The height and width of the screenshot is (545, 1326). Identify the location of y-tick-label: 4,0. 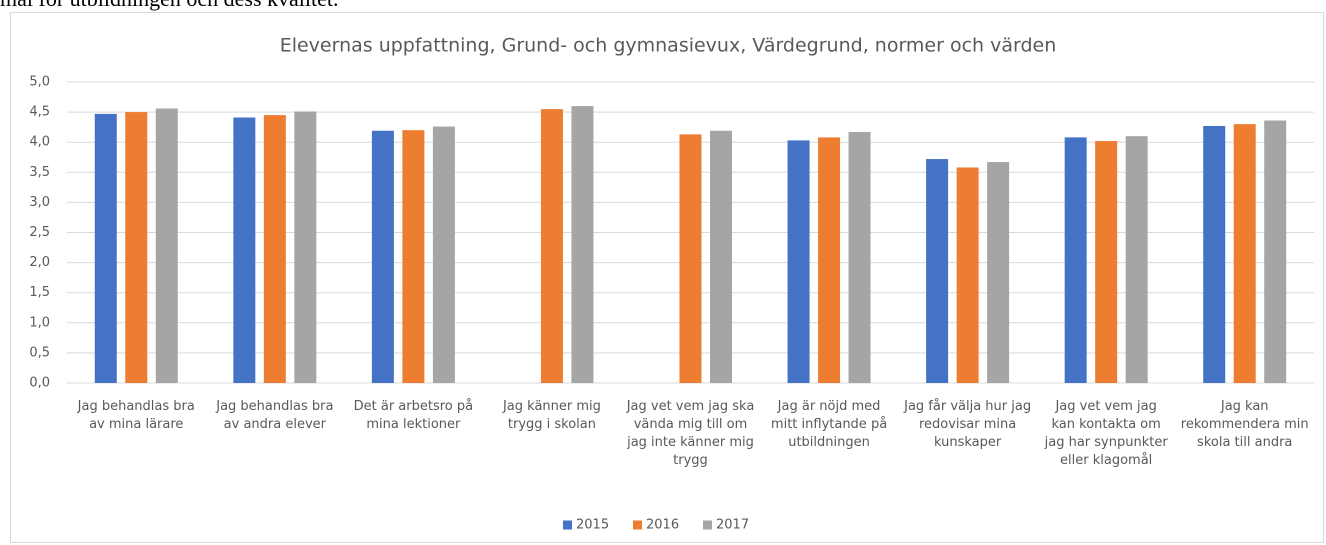
(39, 142).